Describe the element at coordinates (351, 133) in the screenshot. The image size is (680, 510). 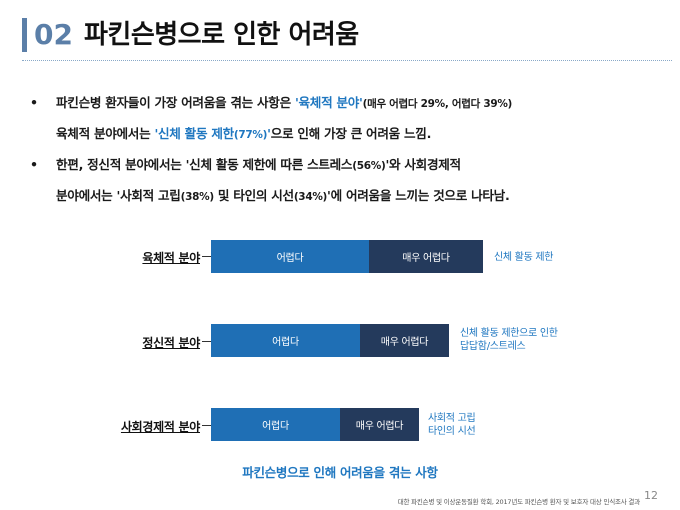
I see `bullet-text: 으로 인해 가장 큰 어려움 느낌.` at that location.